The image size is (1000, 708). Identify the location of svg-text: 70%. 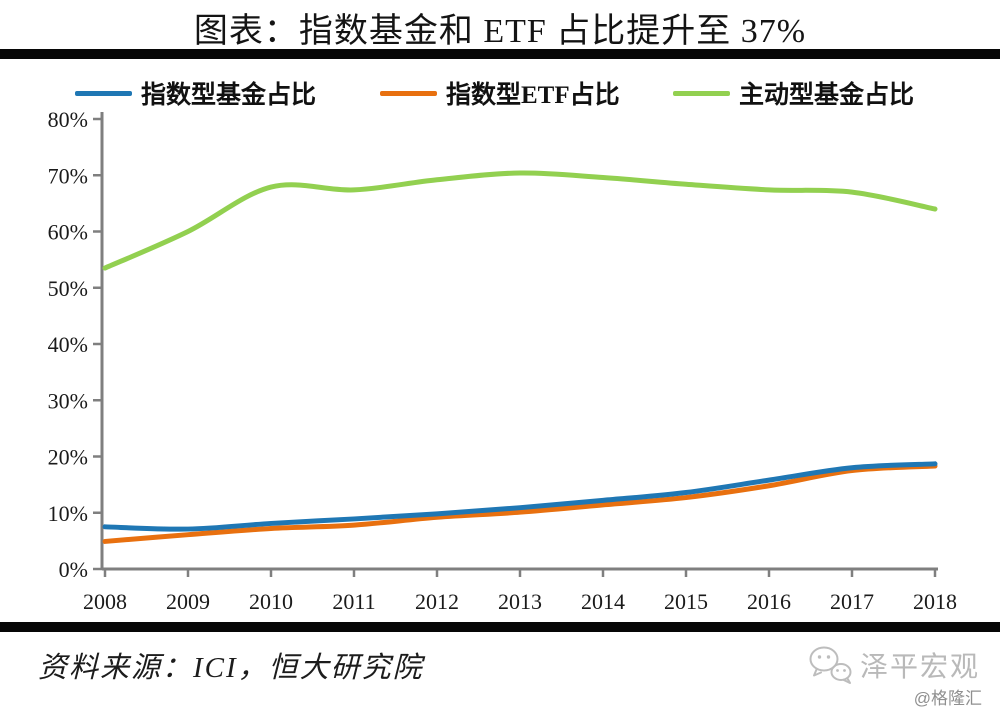
(68, 175).